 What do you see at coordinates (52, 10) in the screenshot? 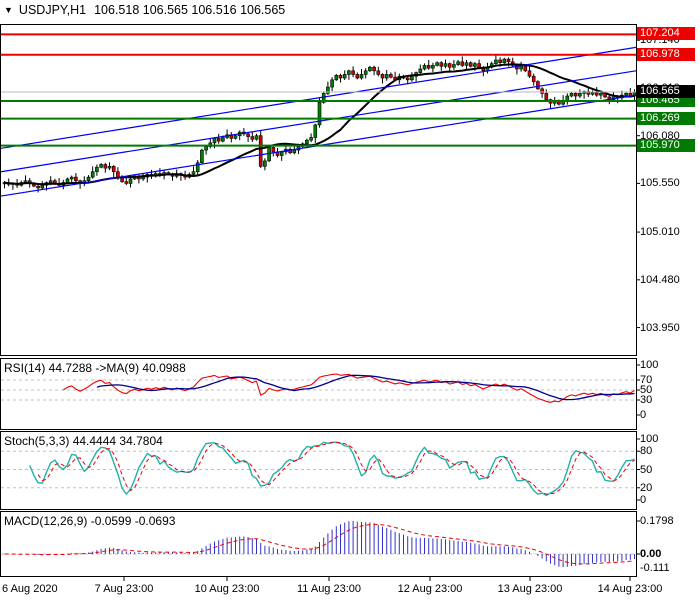
I see `symbol-label: USDJPY,H1` at bounding box center [52, 10].